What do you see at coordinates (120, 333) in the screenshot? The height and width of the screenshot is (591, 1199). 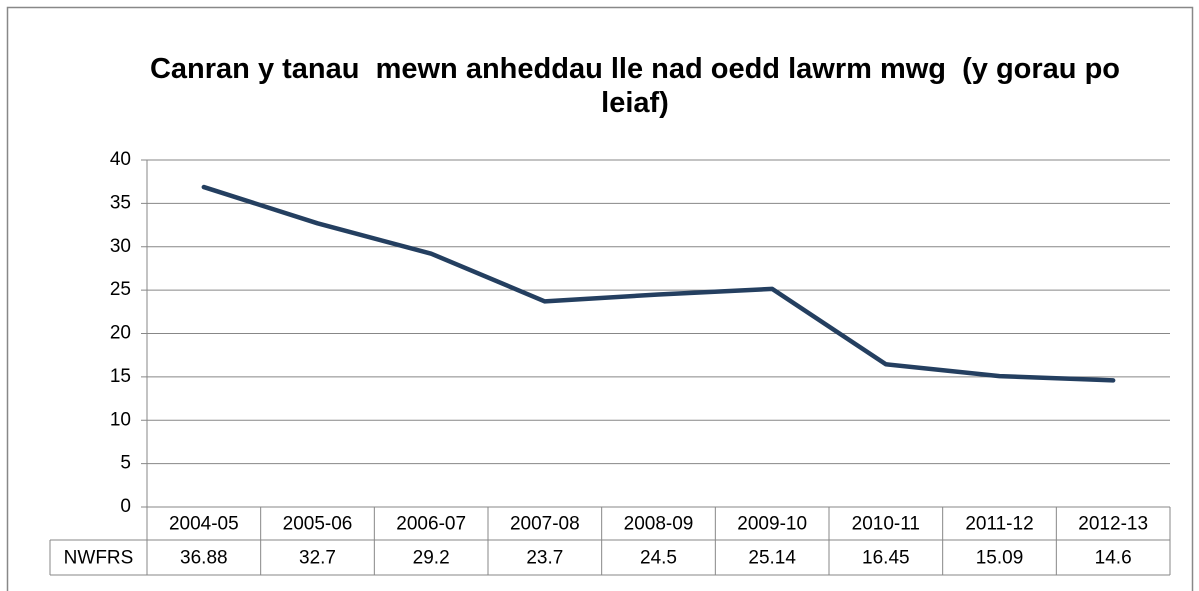 I see `y-tick-label: 20` at bounding box center [120, 333].